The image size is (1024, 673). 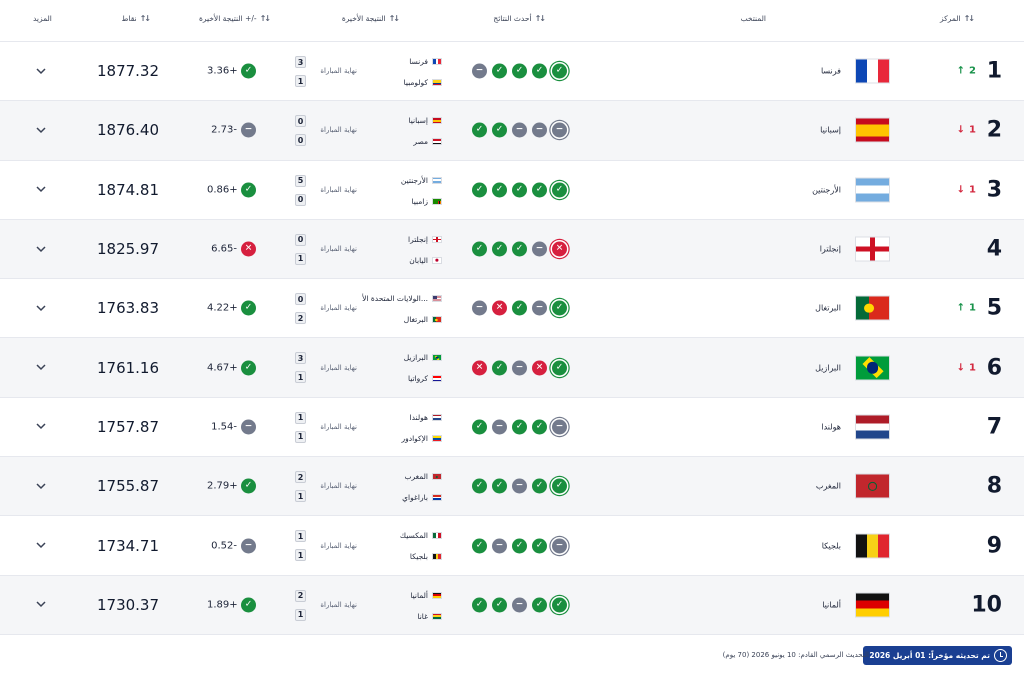 I want to click on team-name: ألمانيا, so click(x=831, y=605).